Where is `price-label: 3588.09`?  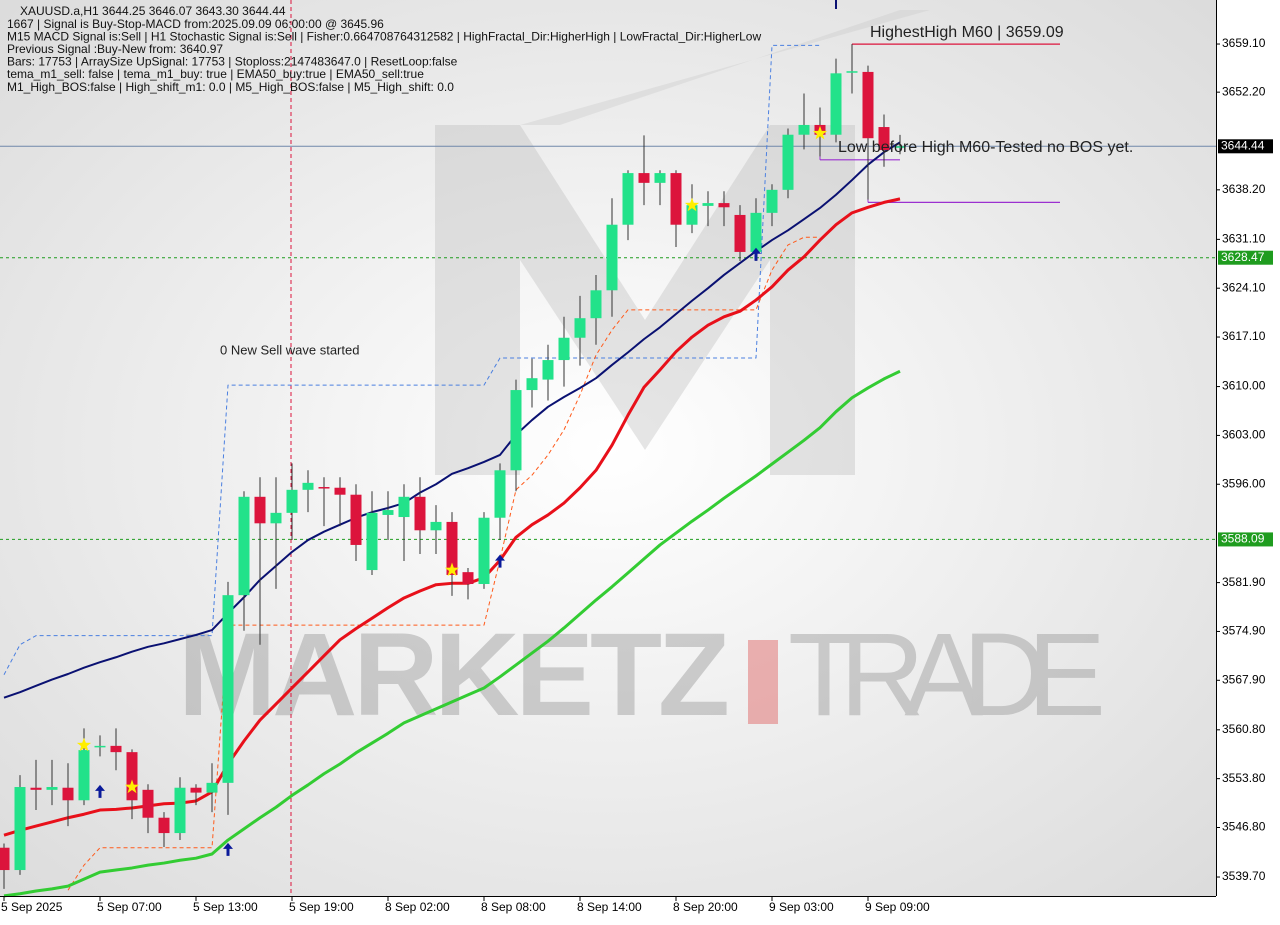
price-label: 3588.09 is located at coordinates (1243, 539).